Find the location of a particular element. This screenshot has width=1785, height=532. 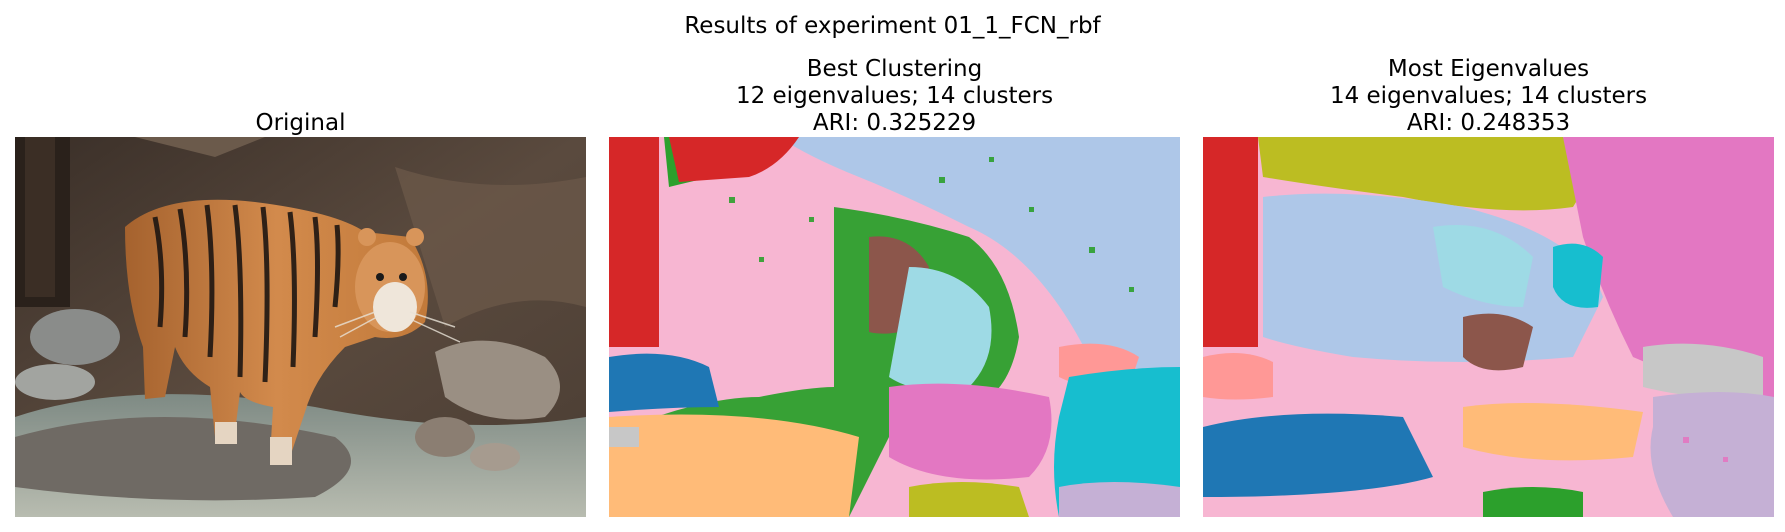

panel-title-text: Original is located at coordinates (300, 123).